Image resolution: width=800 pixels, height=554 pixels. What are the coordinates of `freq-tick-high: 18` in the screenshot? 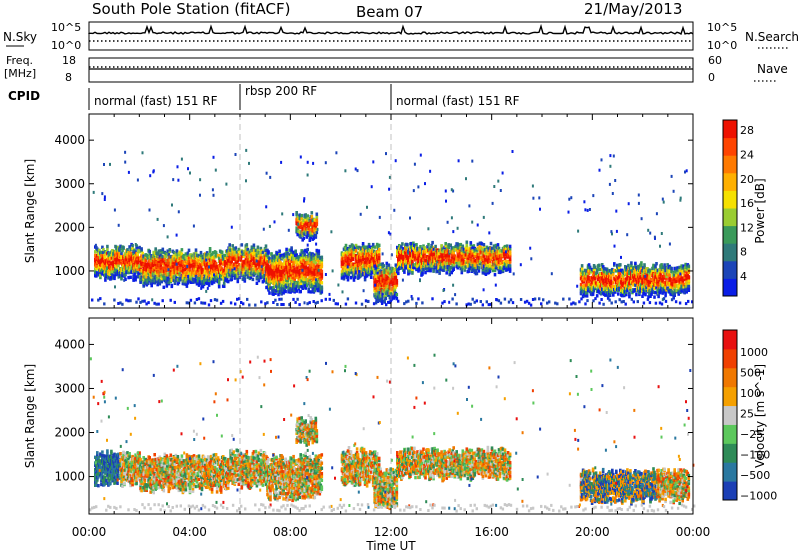 It's located at (69, 60).